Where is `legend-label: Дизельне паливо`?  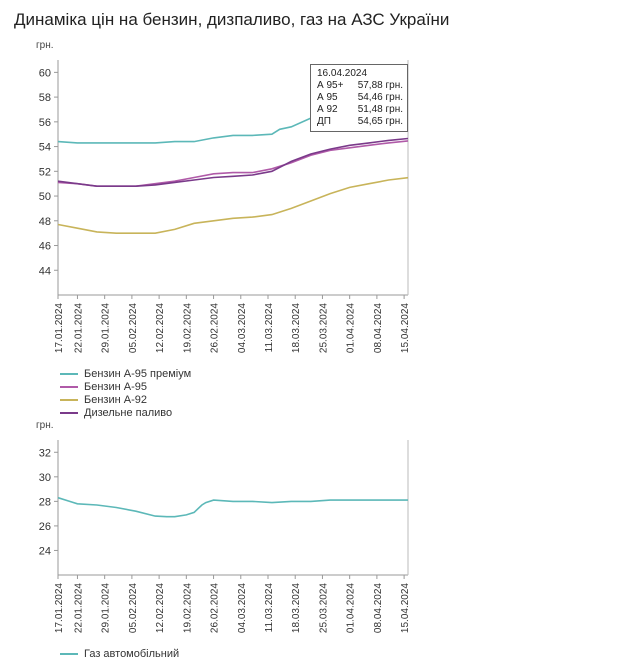 legend-label: Дизельне паливо is located at coordinates (128, 413).